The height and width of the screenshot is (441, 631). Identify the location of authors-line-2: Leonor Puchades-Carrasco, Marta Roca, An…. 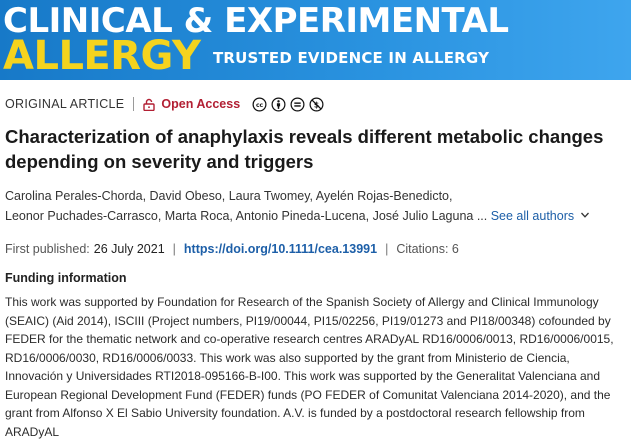
(248, 216).